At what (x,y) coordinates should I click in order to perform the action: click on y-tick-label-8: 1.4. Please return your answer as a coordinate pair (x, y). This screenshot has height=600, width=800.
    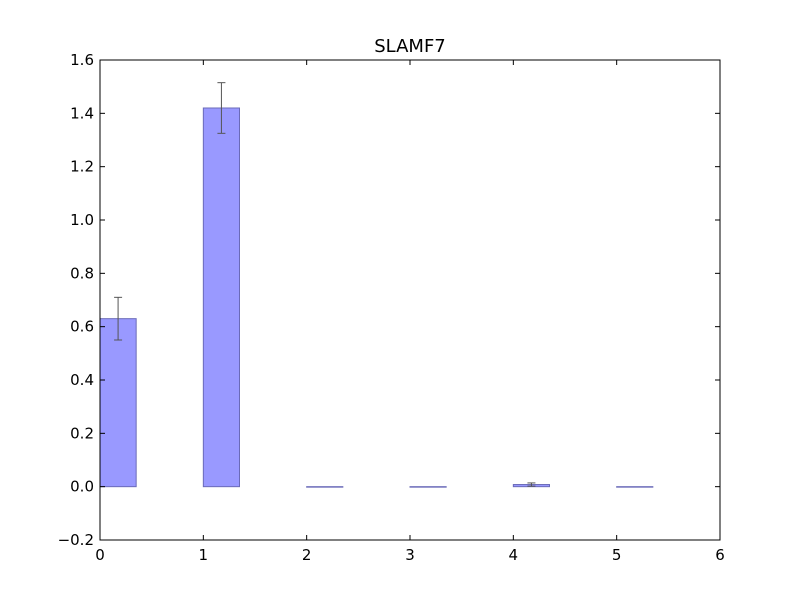
    Looking at the image, I should click on (82, 113).